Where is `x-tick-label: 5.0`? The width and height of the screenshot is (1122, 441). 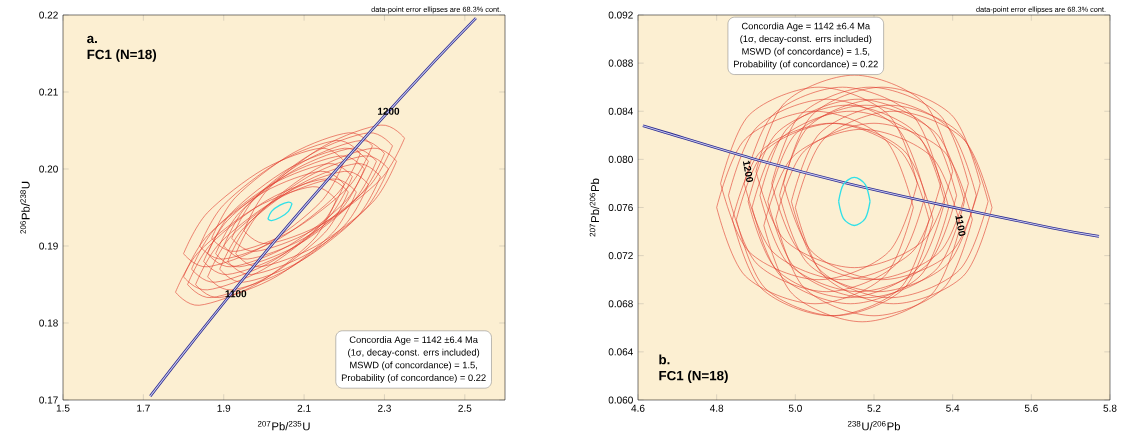 x-tick-label: 5.0 is located at coordinates (795, 408).